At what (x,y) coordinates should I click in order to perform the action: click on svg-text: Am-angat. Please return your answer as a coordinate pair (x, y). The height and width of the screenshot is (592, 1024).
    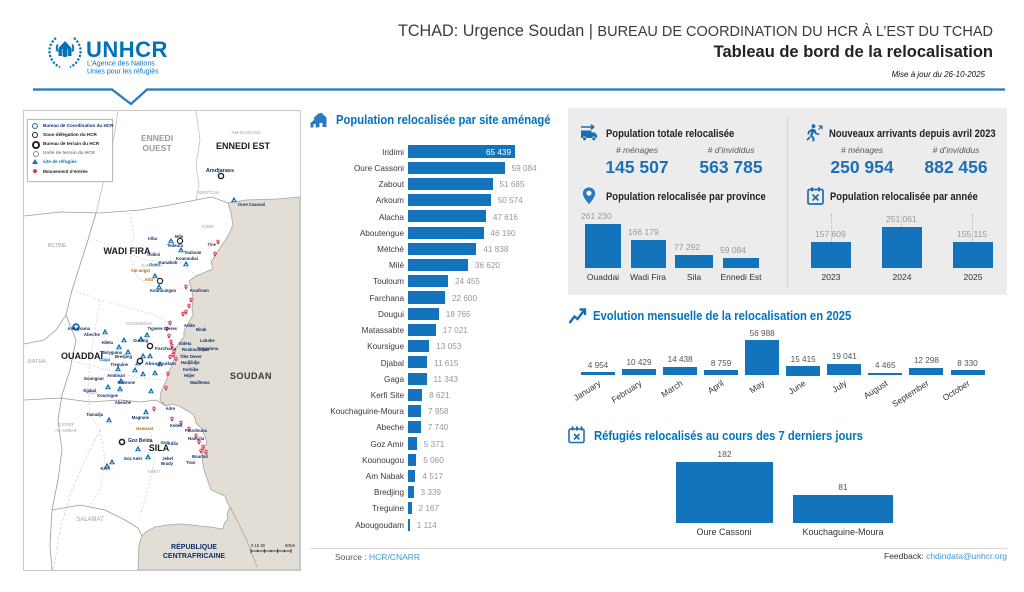
    Looking at the image, I should click on (141, 270).